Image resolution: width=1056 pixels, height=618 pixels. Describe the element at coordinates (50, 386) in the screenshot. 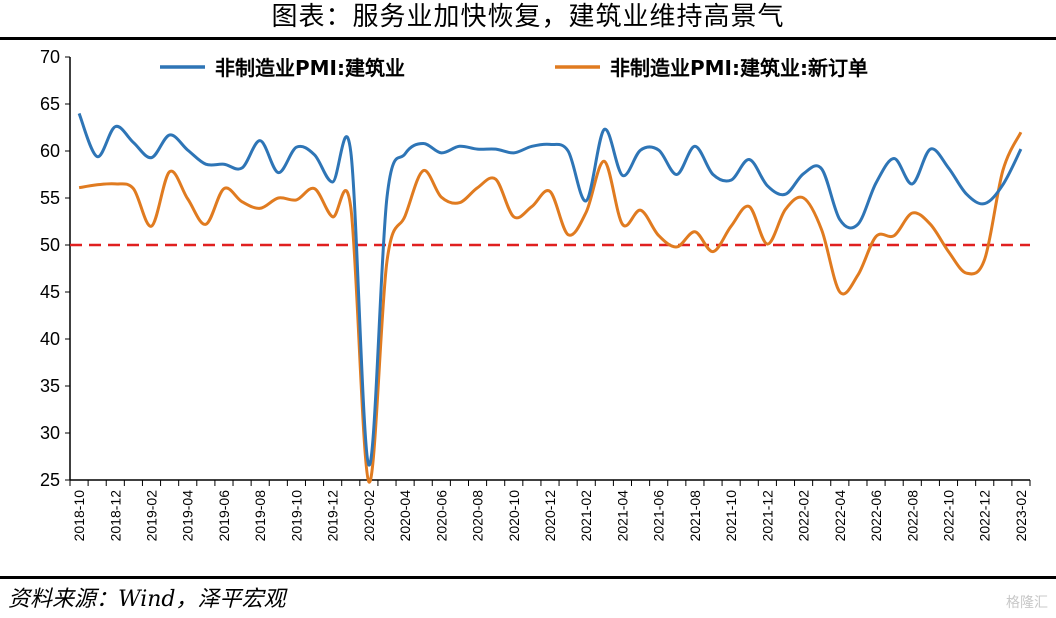

I see `y-tick-label: 35` at that location.